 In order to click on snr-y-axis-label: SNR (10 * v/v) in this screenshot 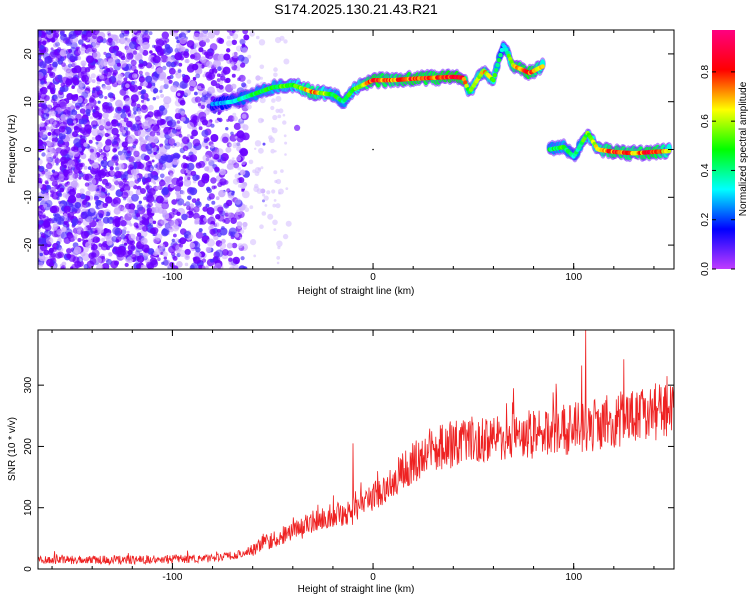, I will do `click(12, 449)`.